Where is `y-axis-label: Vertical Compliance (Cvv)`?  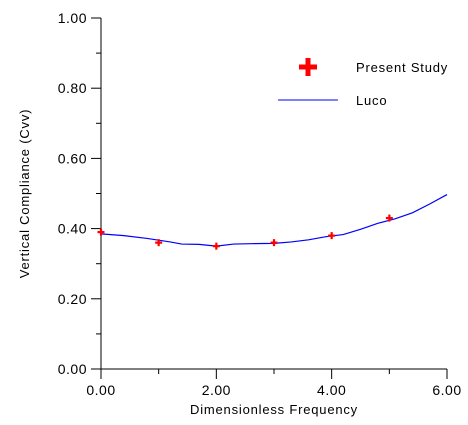
y-axis-label: Vertical Compliance (Cvv) is located at coordinates (24, 194).